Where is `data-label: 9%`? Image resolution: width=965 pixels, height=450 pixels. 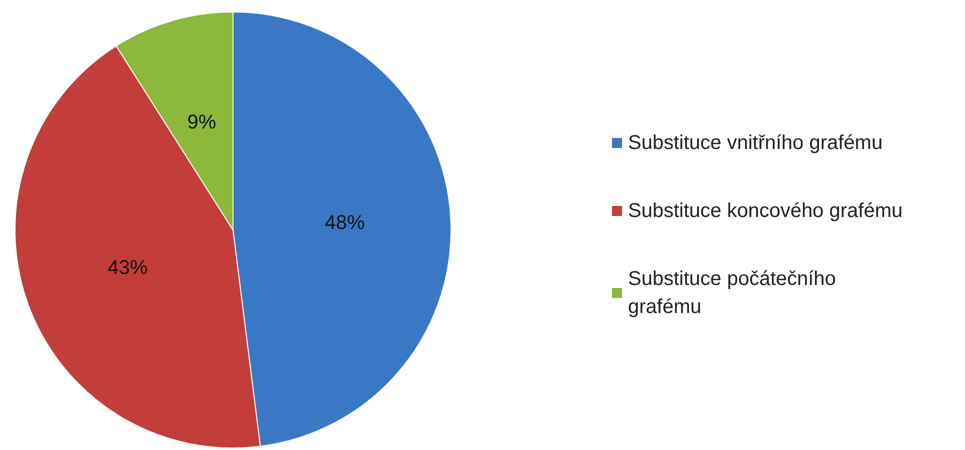 data-label: 9% is located at coordinates (201, 122).